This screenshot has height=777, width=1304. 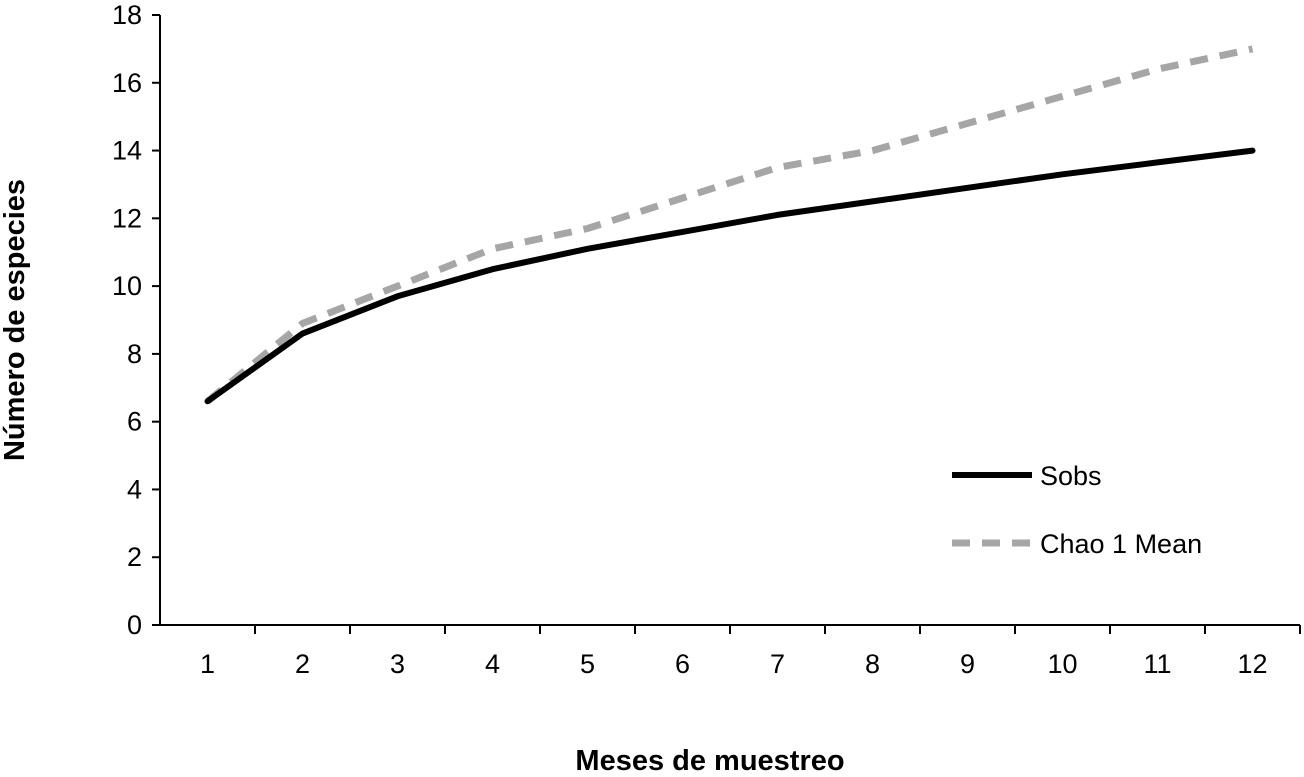 What do you see at coordinates (1062, 664) in the screenshot?
I see `x-tick-label: 10` at bounding box center [1062, 664].